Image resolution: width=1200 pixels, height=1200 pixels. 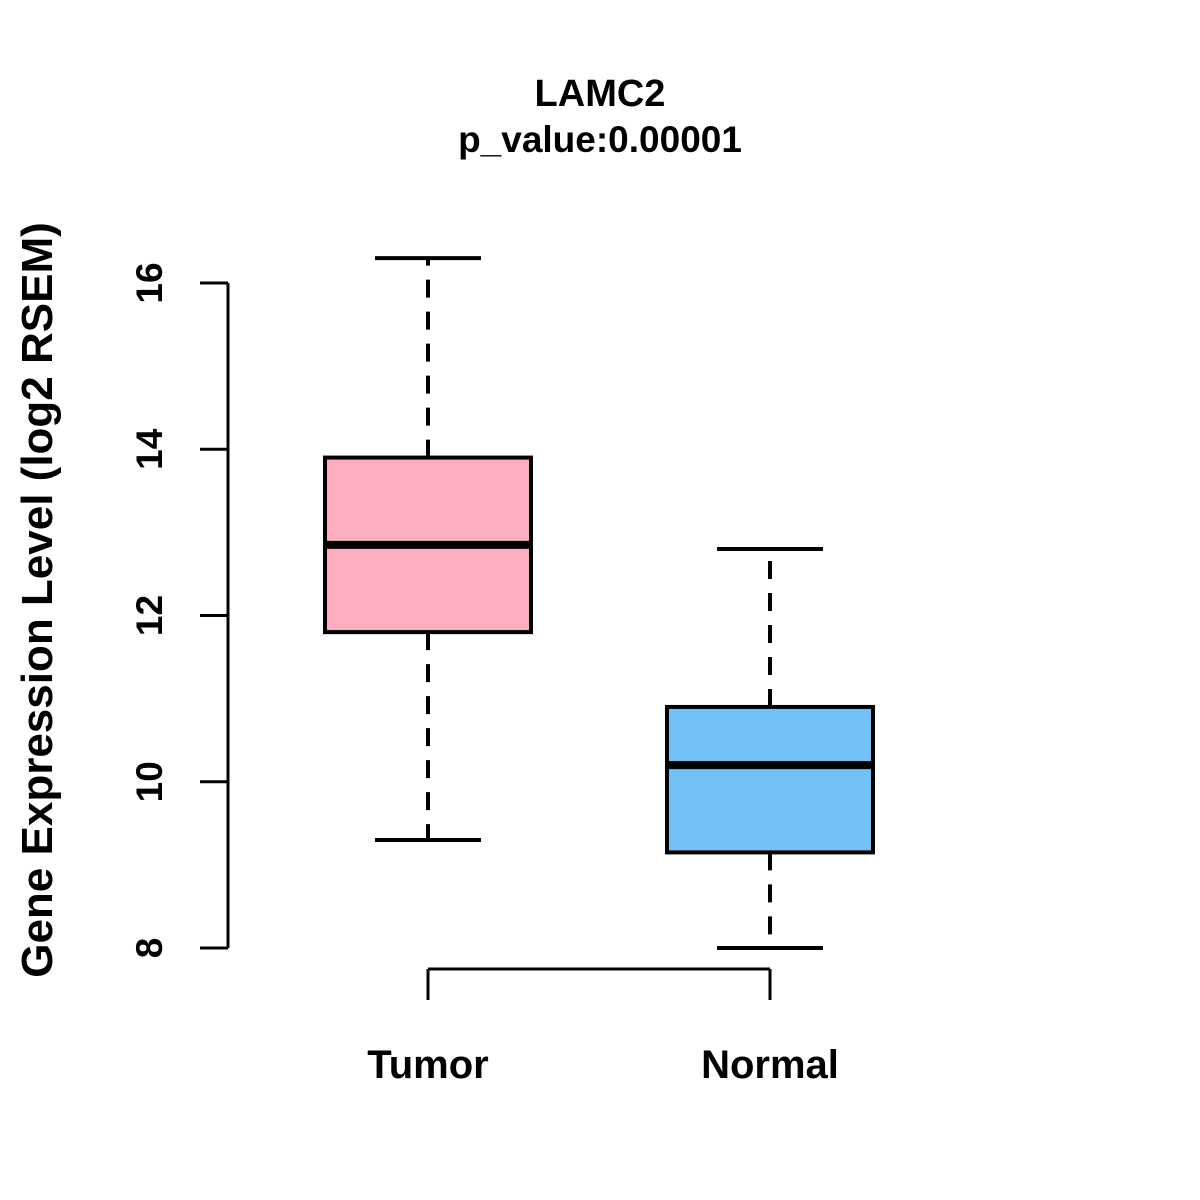 What do you see at coordinates (37, 600) in the screenshot?
I see `y-axis-label: Gene Expression Level (log2 RSEM)` at bounding box center [37, 600].